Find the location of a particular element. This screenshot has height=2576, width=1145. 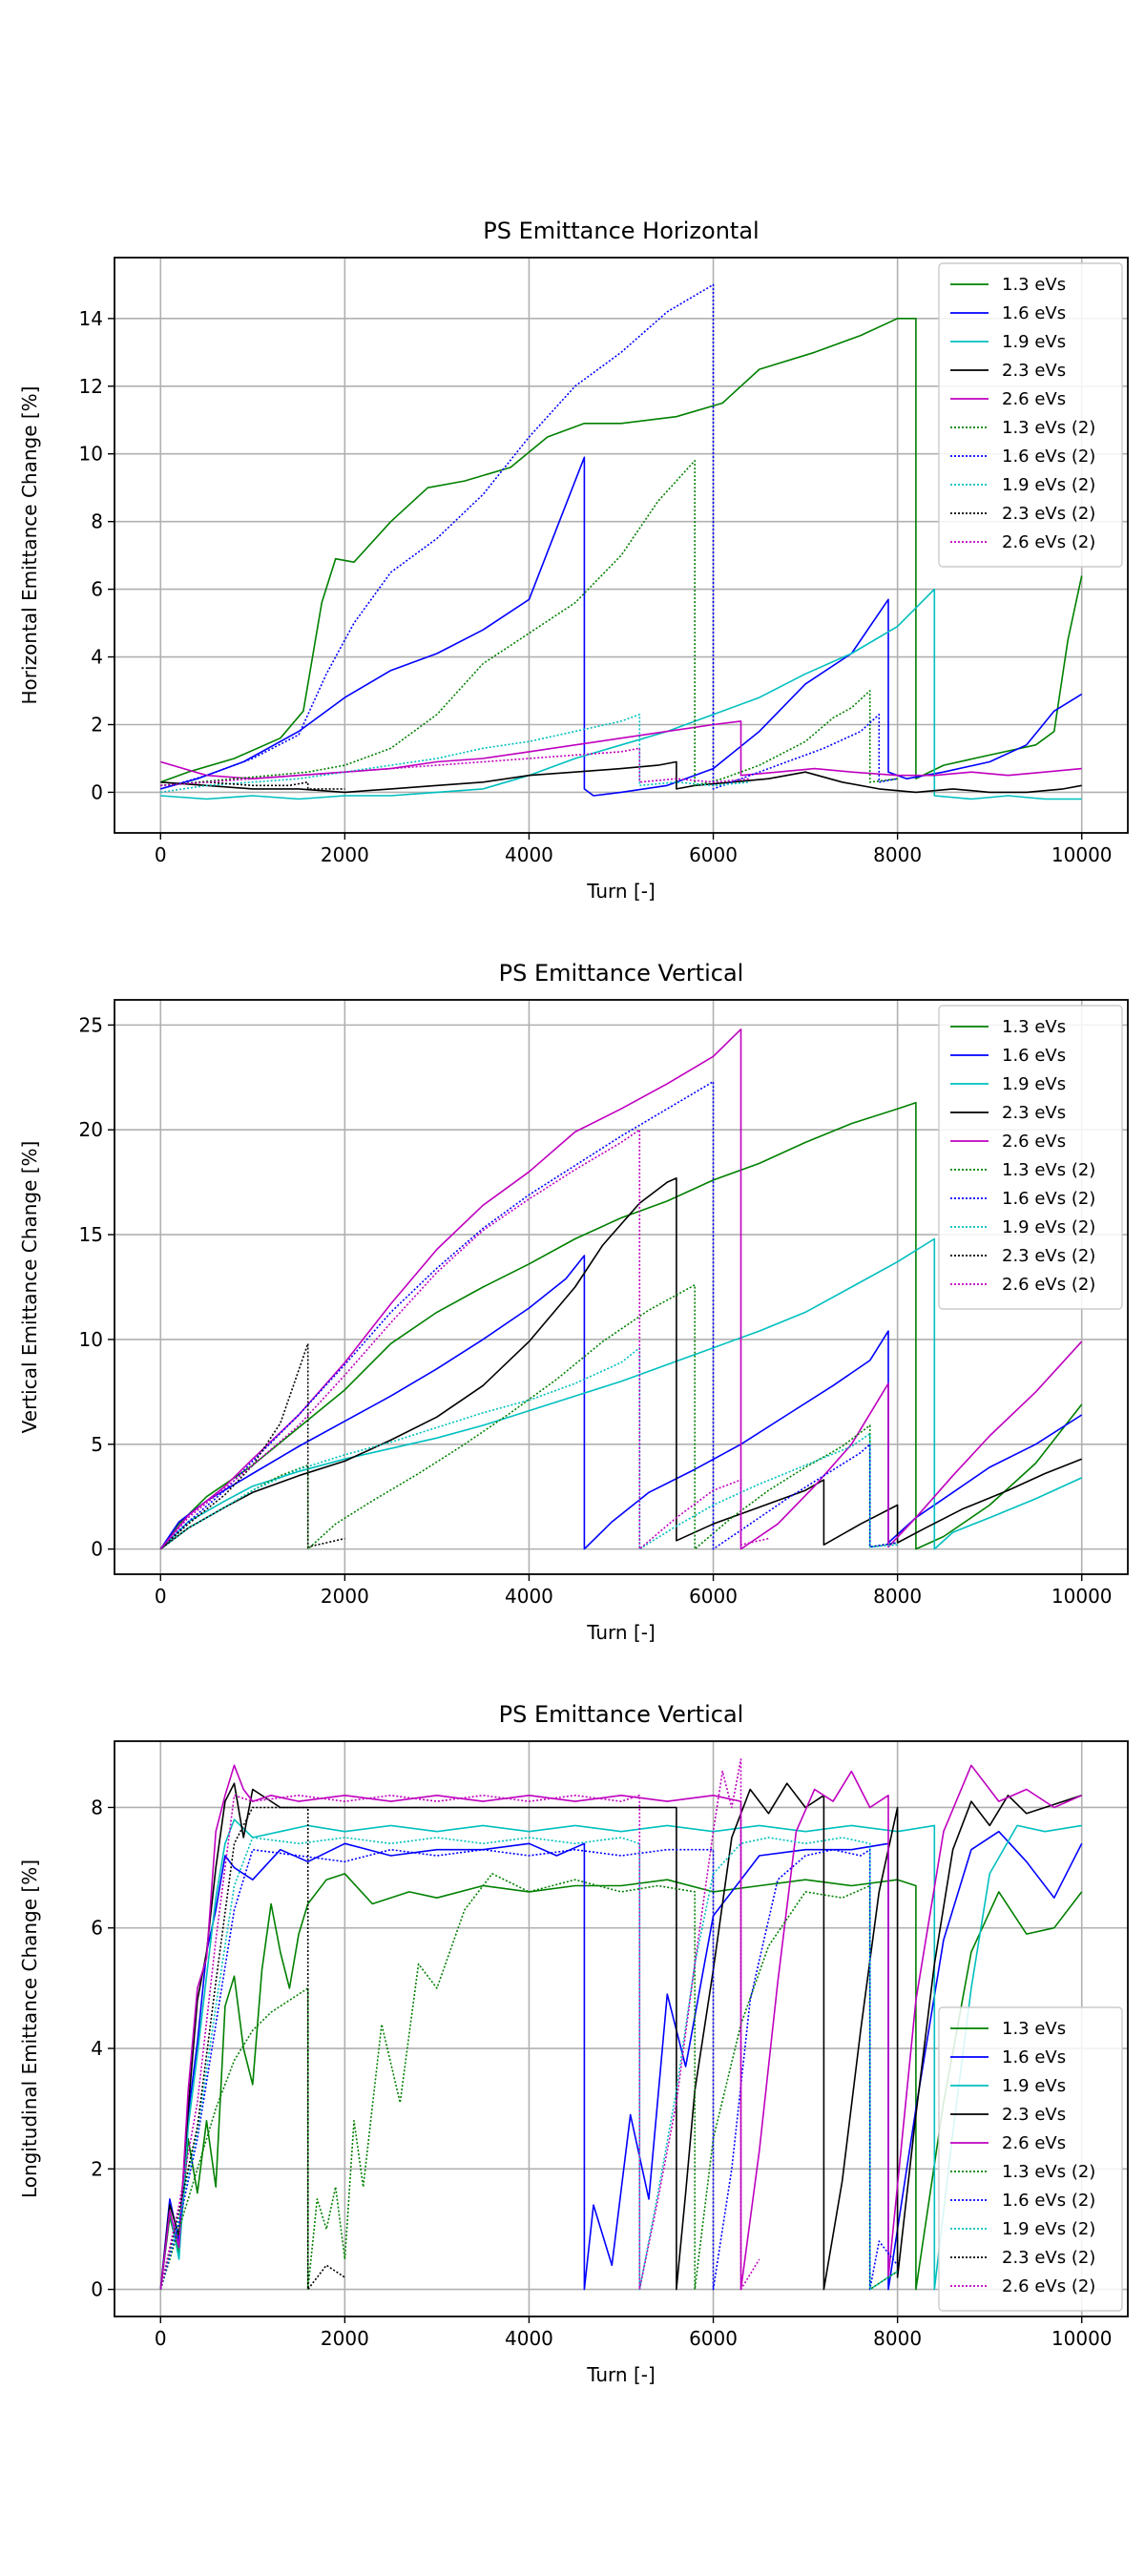

series-line-1-6-evs-2- is located at coordinates (529, 536).